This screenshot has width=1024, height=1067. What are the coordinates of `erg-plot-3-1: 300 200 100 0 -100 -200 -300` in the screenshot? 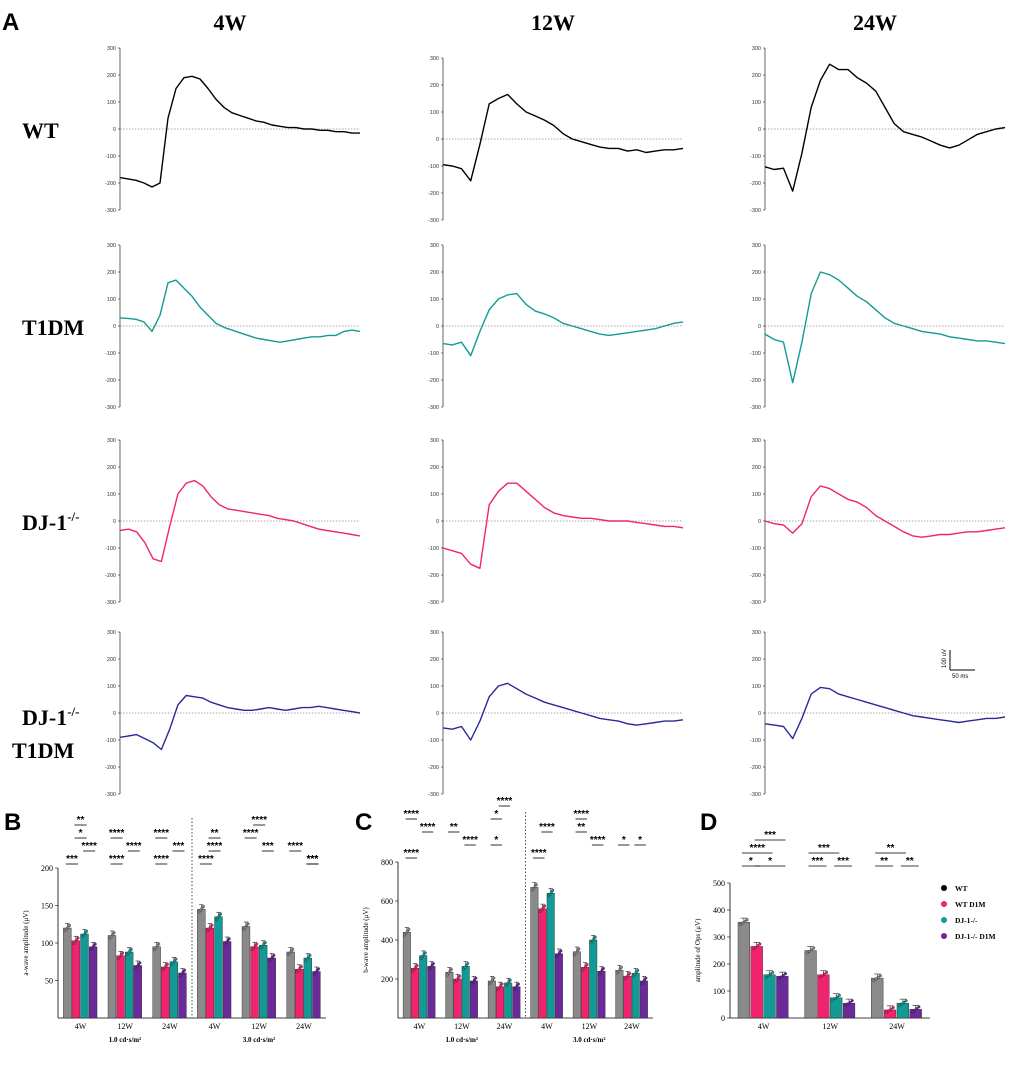 It's located at (556, 714).